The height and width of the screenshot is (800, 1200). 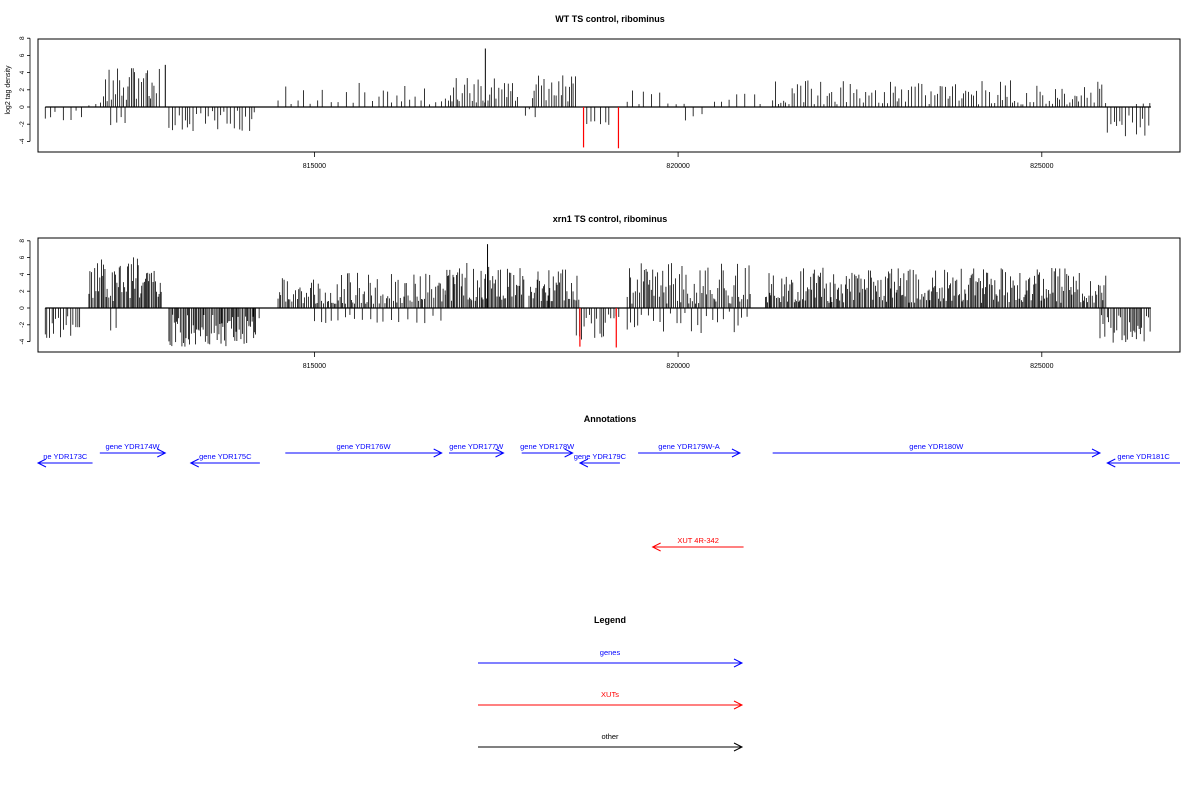 What do you see at coordinates (600, 456) in the screenshot?
I see `feature-label: gene YDR179C` at bounding box center [600, 456].